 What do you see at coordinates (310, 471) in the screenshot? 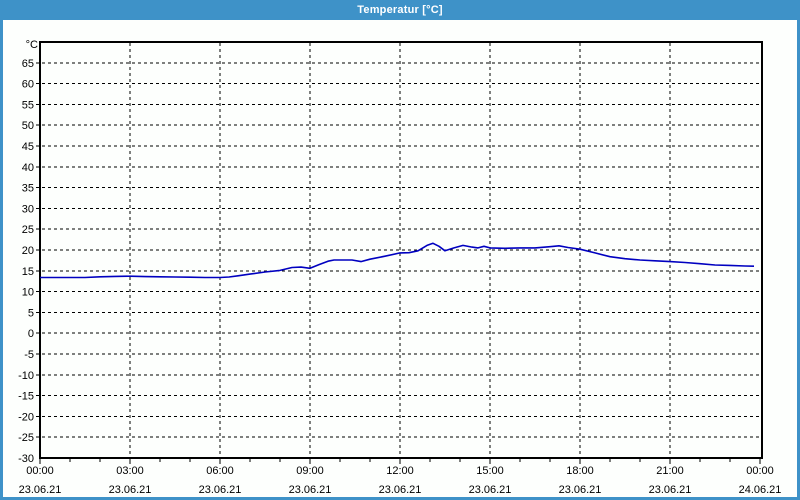
I see `x-tick-time-label: 09:00` at bounding box center [310, 471].